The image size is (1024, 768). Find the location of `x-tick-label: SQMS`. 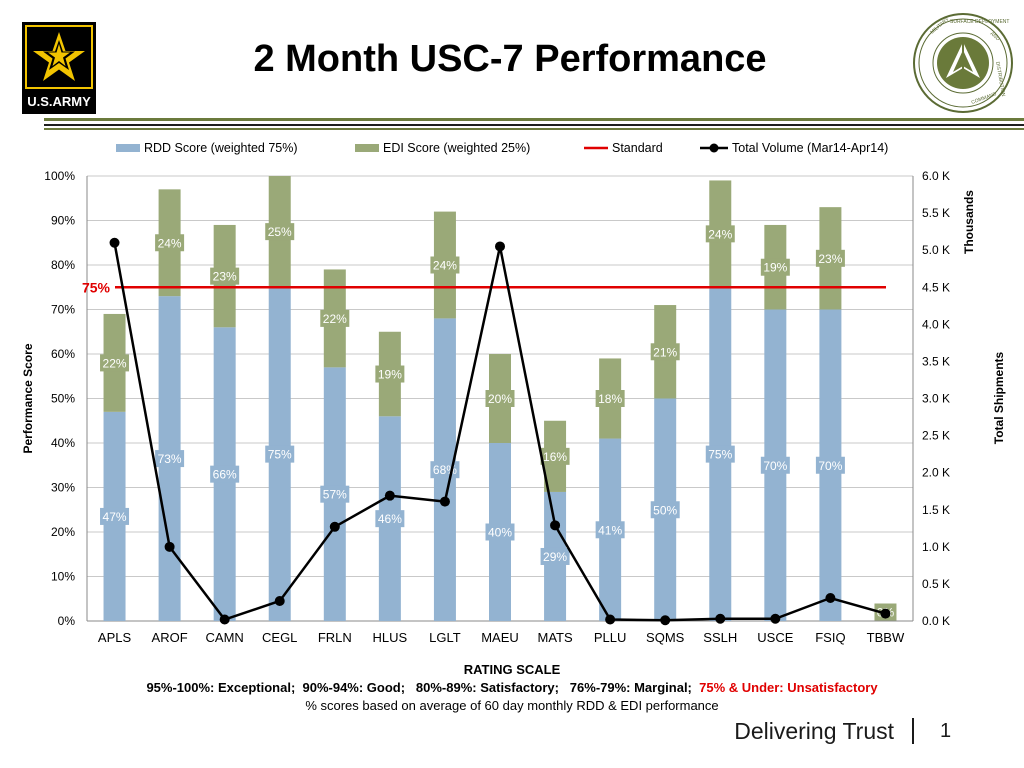

x-tick-label: SQMS is located at coordinates (665, 637).